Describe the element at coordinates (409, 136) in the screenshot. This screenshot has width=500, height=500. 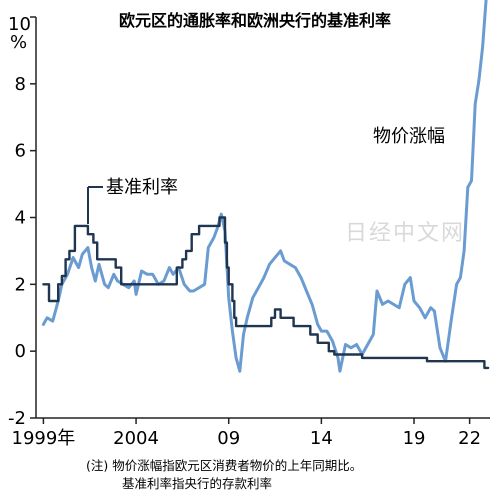
I see `series-label-inflation: 物价涨幅` at that location.